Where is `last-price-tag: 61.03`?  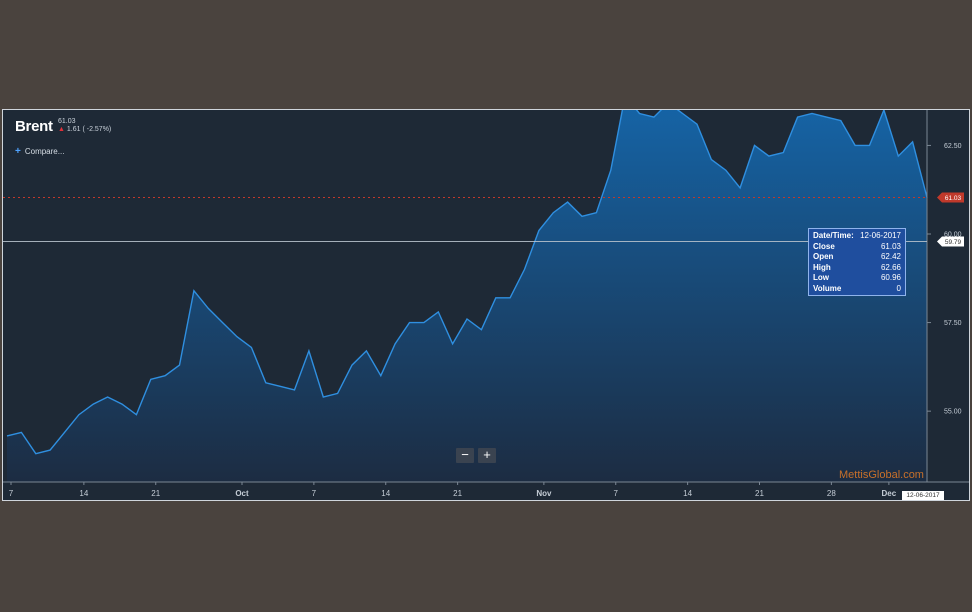 last-price-tag: 61.03 is located at coordinates (950, 197).